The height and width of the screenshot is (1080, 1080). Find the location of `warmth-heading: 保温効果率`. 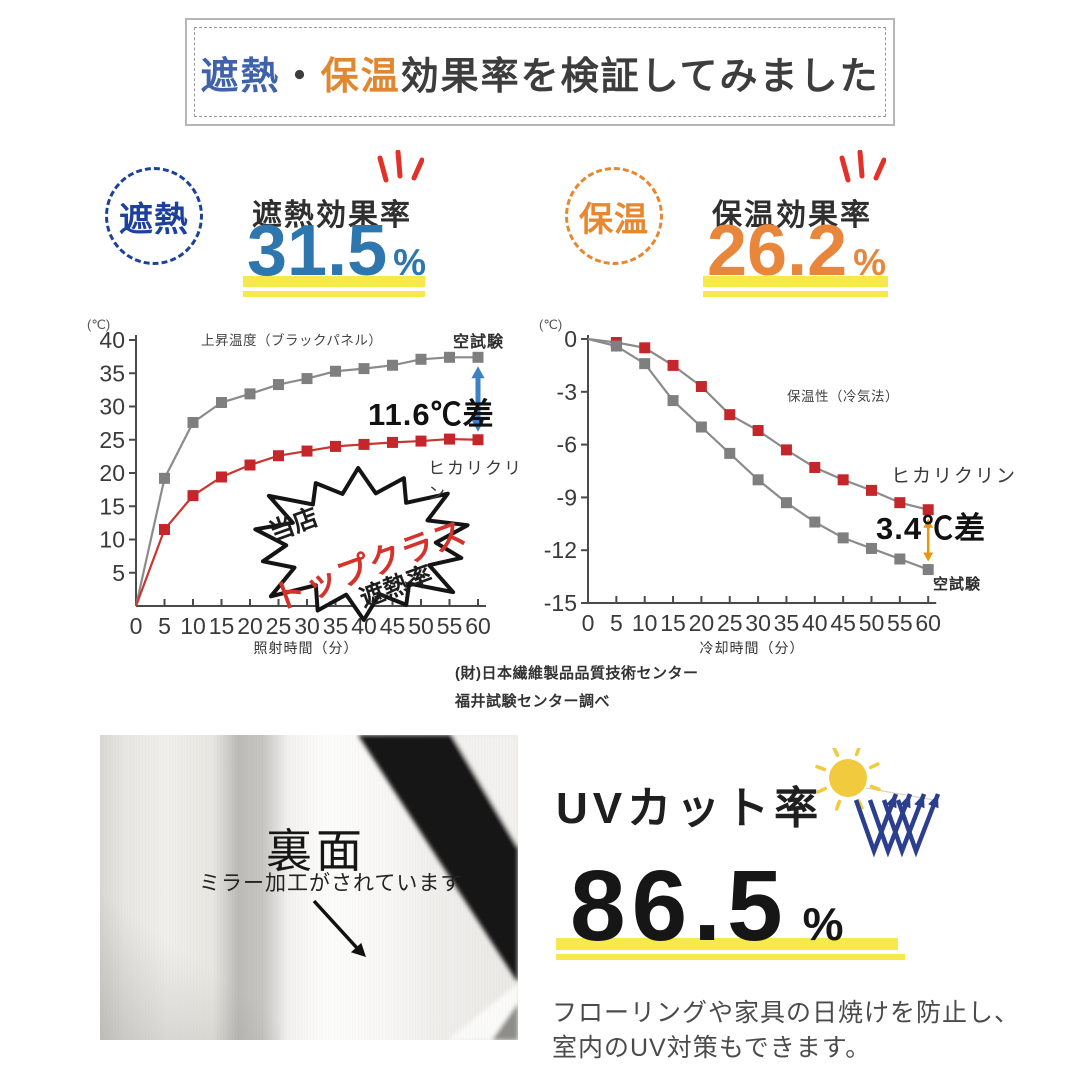

warmth-heading: 保温効果率 is located at coordinates (792, 215).